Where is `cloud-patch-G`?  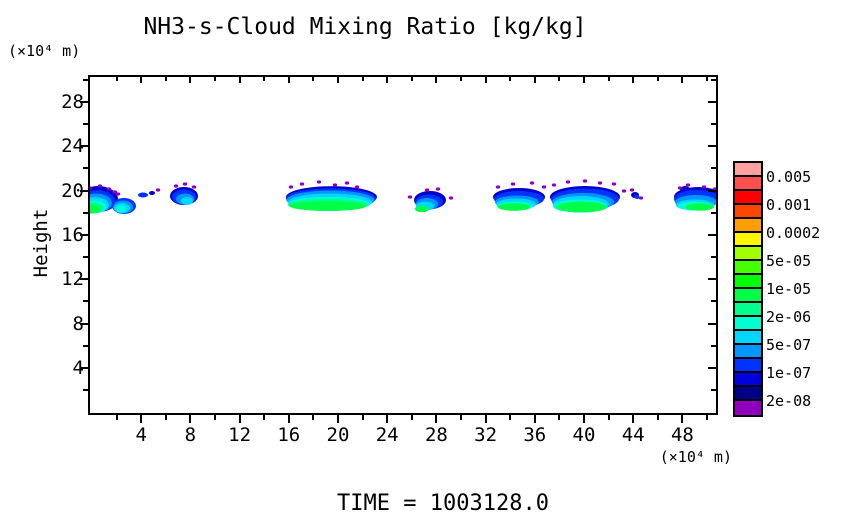 cloud-patch-G is located at coordinates (588, 196).